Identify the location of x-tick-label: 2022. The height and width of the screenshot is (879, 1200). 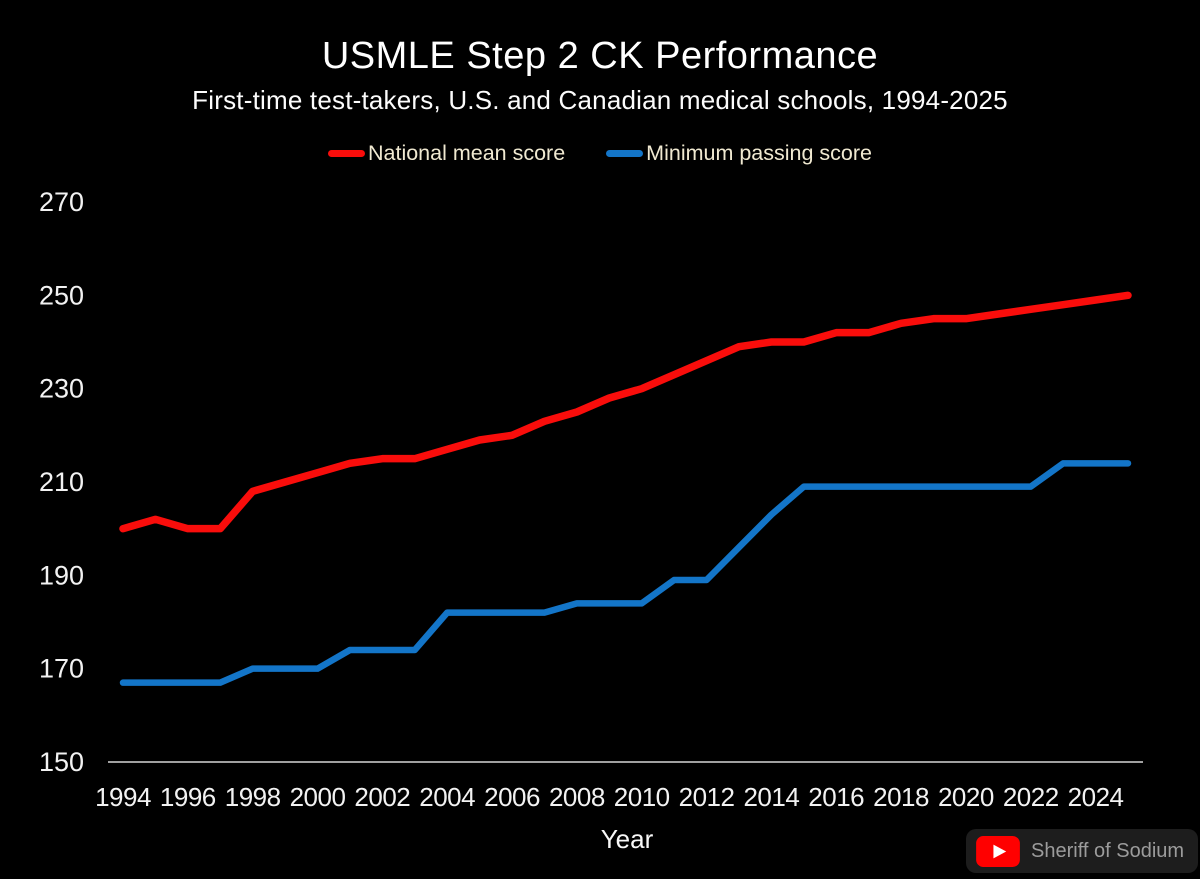
(1031, 797).